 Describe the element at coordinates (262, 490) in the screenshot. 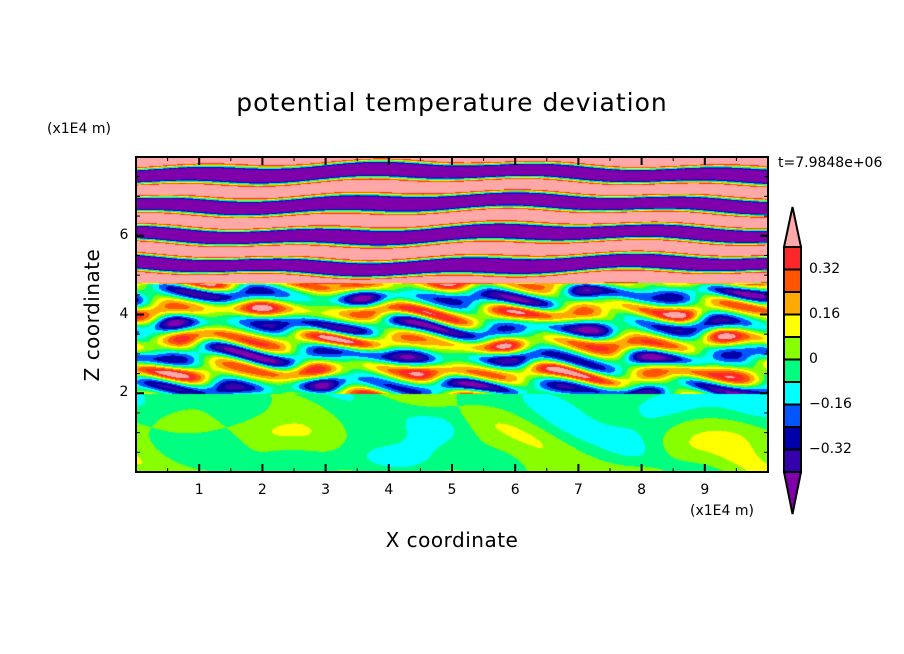

I see `x-tick-label: 2` at that location.